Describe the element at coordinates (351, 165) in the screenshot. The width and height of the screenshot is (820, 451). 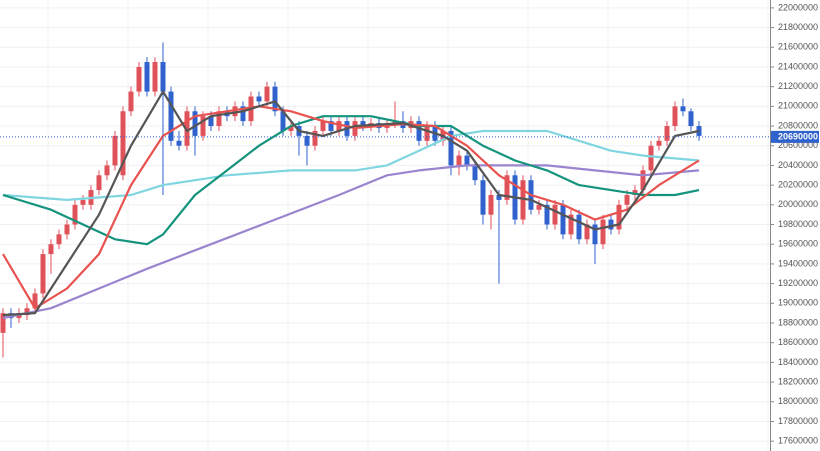
I see `moving-average-line` at that location.